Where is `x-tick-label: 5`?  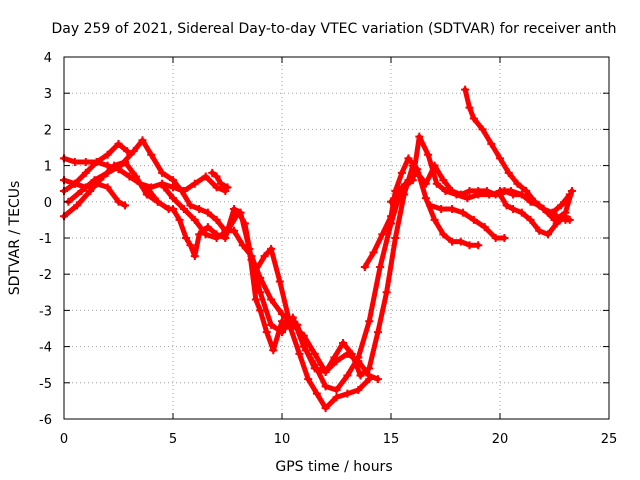
x-tick-label: 5 is located at coordinates (173, 439).